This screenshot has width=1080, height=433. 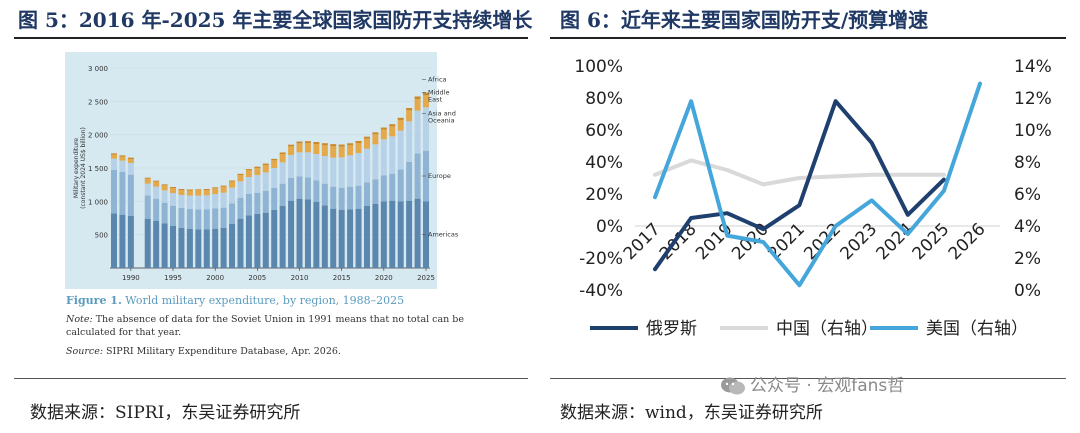 I want to click on bar-middle-east-2000, so click(x=215, y=191).